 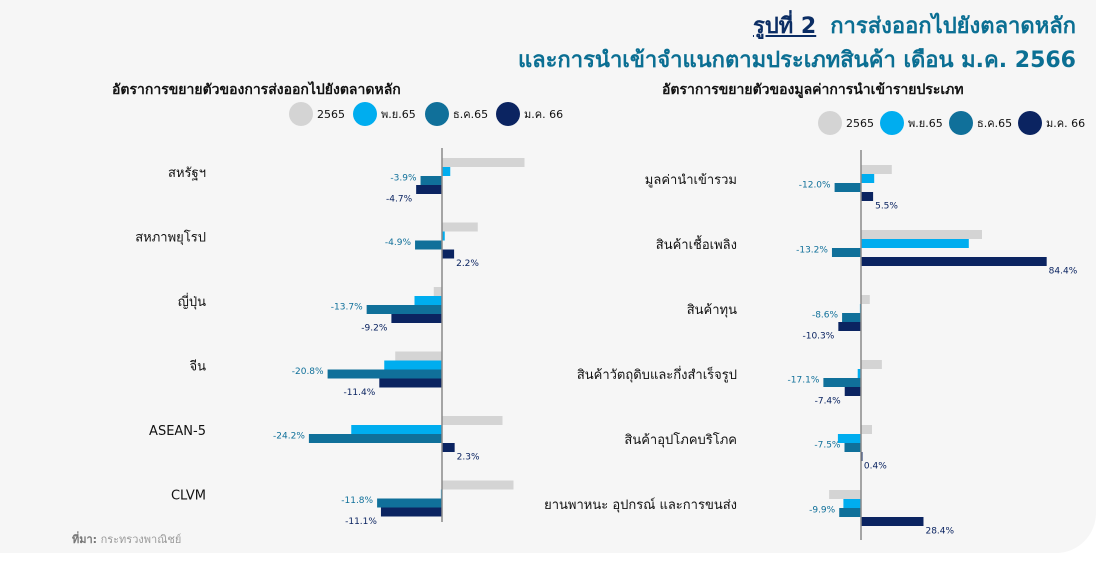 What do you see at coordinates (784, 26) in the screenshot?
I see `figure-label: รูปที่ 2` at bounding box center [784, 26].